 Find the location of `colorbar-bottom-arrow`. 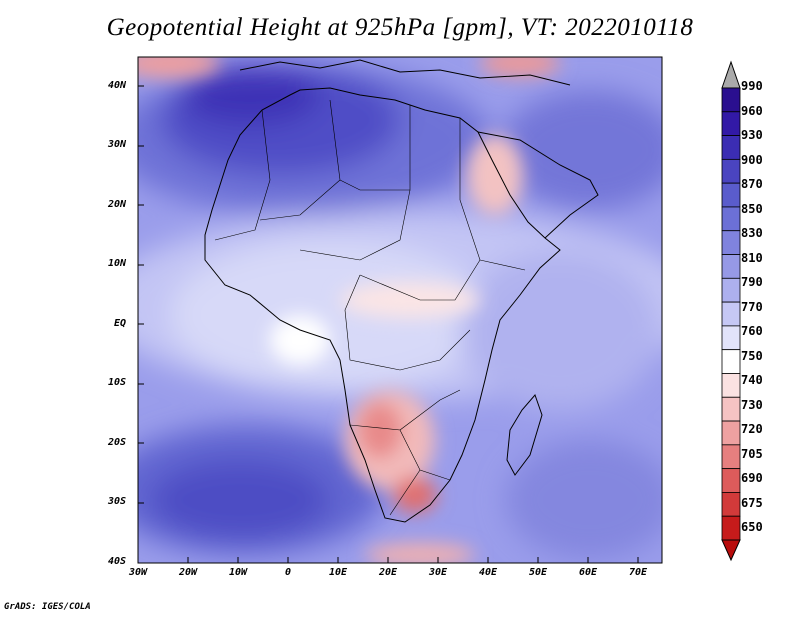

colorbar-bottom-arrow is located at coordinates (731, 550).